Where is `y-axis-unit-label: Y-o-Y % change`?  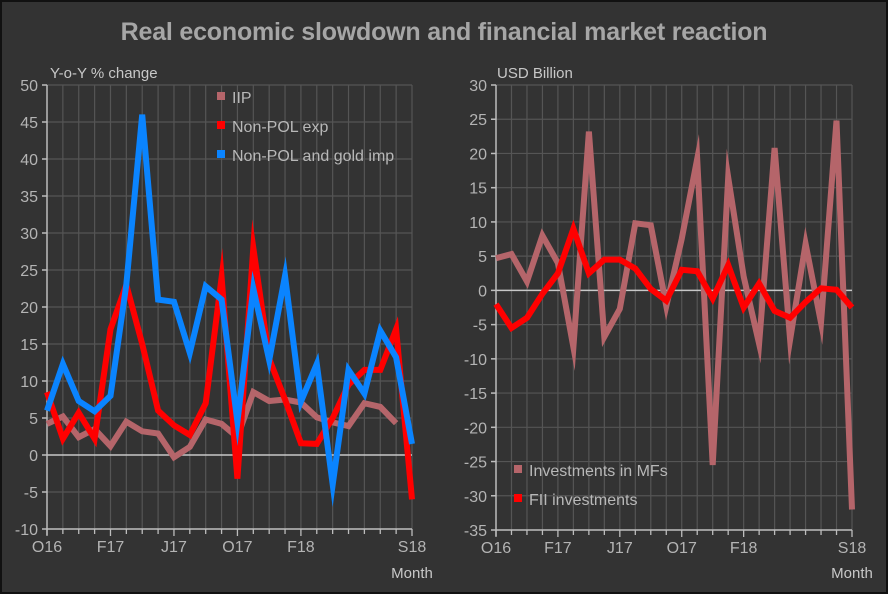 y-axis-unit-label: Y-o-Y % change is located at coordinates (104, 73).